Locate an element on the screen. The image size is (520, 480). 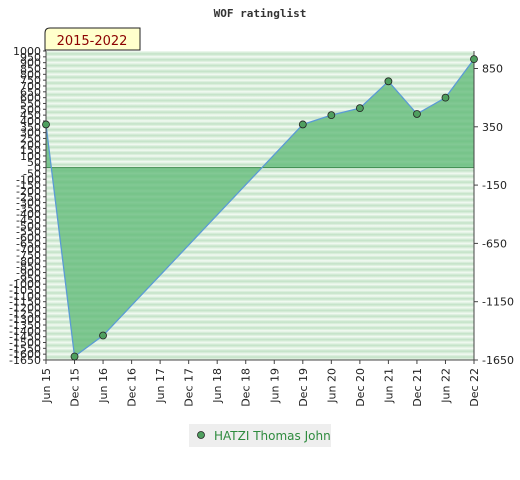
y-tick-label: -1550 is located at coordinates (25, 348).